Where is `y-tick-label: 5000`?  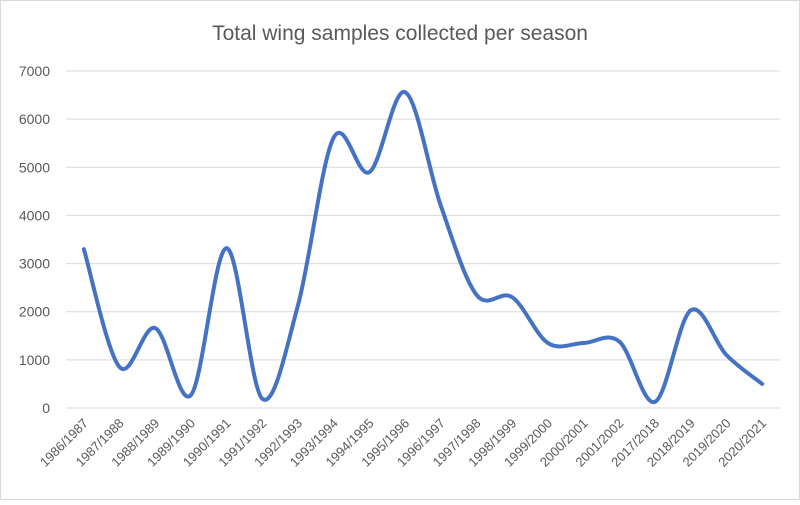
y-tick-label: 5000 is located at coordinates (34, 167).